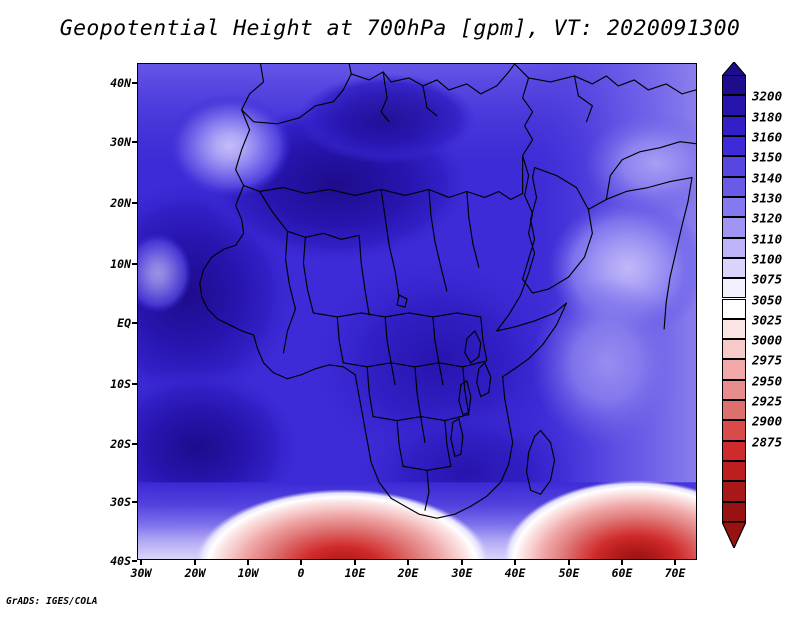 This screenshot has width=800, height=618. What do you see at coordinates (120, 83) in the screenshot?
I see `y-tick-label: 40N` at bounding box center [120, 83].